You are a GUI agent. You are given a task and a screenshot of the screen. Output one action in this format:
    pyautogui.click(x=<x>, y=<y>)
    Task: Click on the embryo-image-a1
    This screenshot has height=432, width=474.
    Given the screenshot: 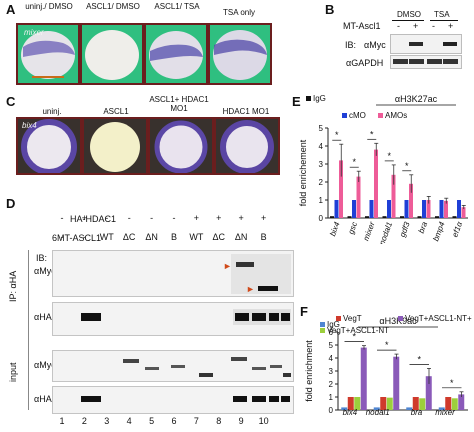 What is the action you would take?
    pyautogui.click(x=48, y=54)
    